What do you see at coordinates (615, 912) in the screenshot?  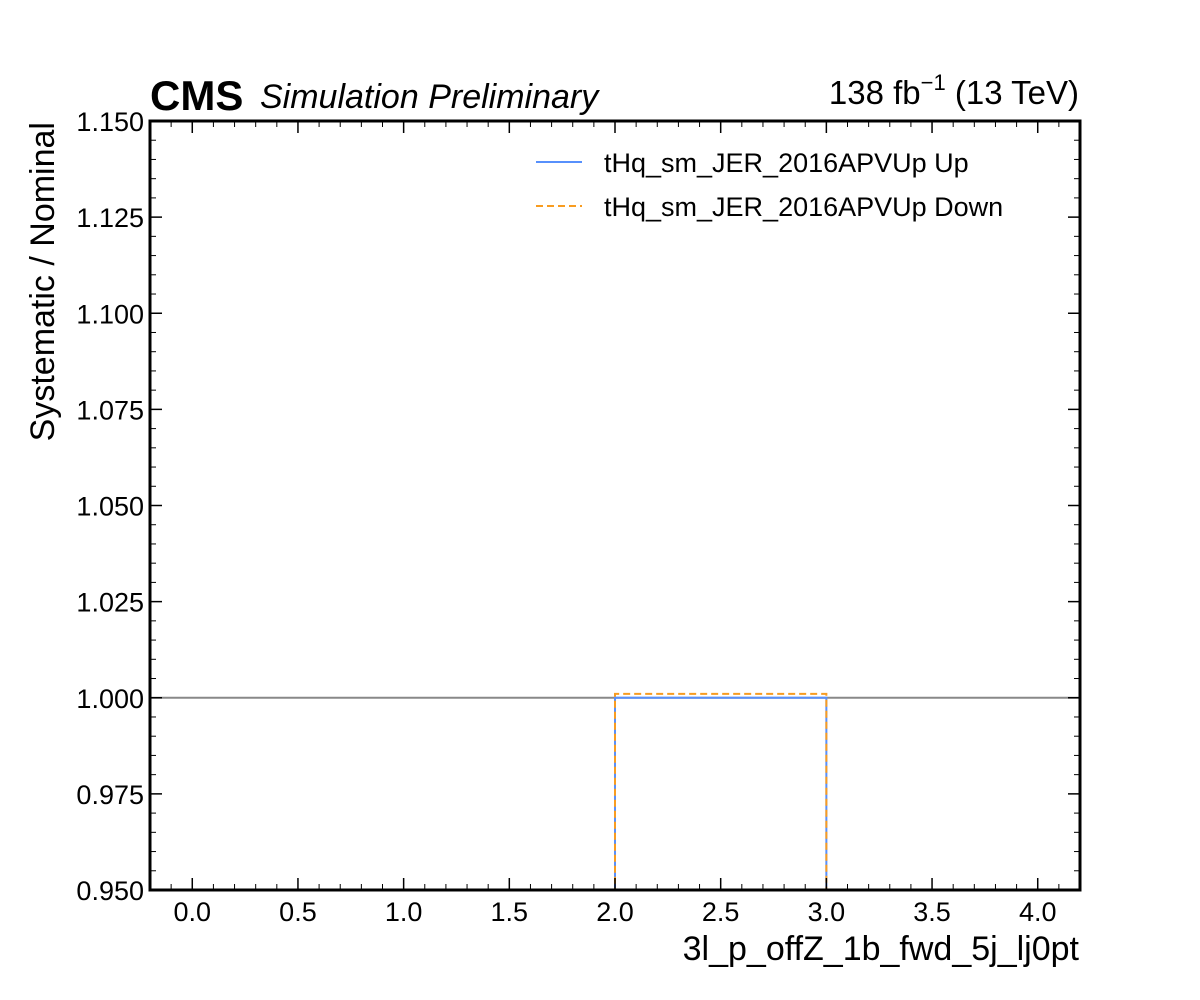 I see `x-tick-label: 2.0` at bounding box center [615, 912].